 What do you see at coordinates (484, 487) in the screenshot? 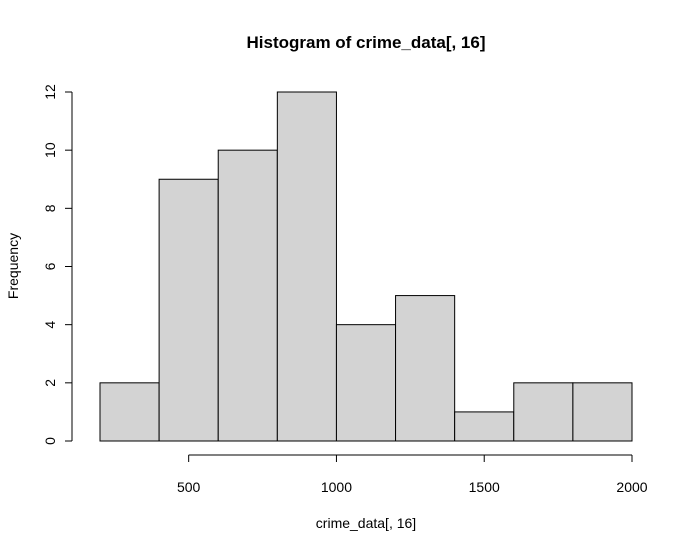
I see `x-tick-label: 1500` at bounding box center [484, 487].